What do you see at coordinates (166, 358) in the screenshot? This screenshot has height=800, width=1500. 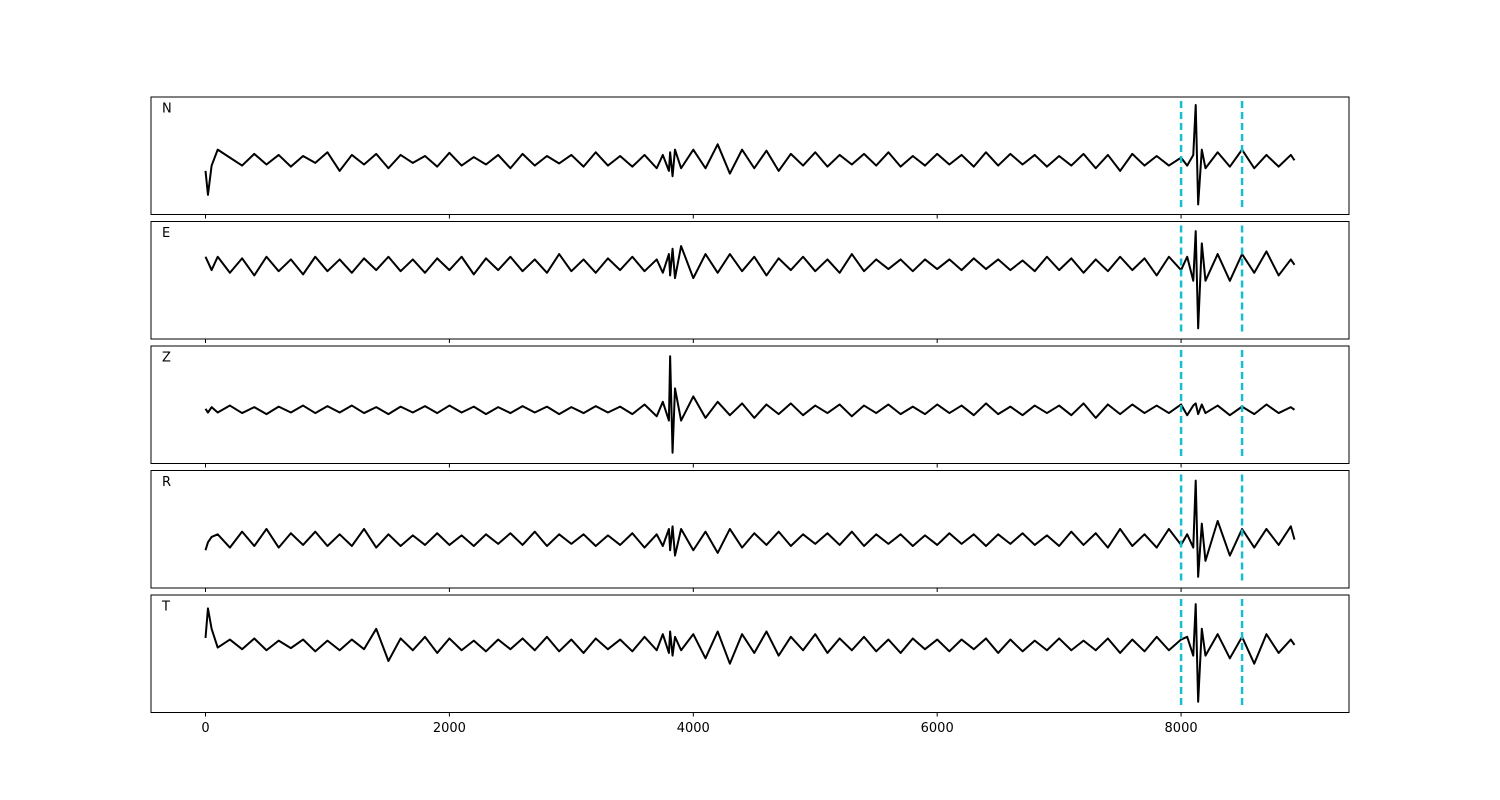 I see `channel-label: Z` at bounding box center [166, 358].